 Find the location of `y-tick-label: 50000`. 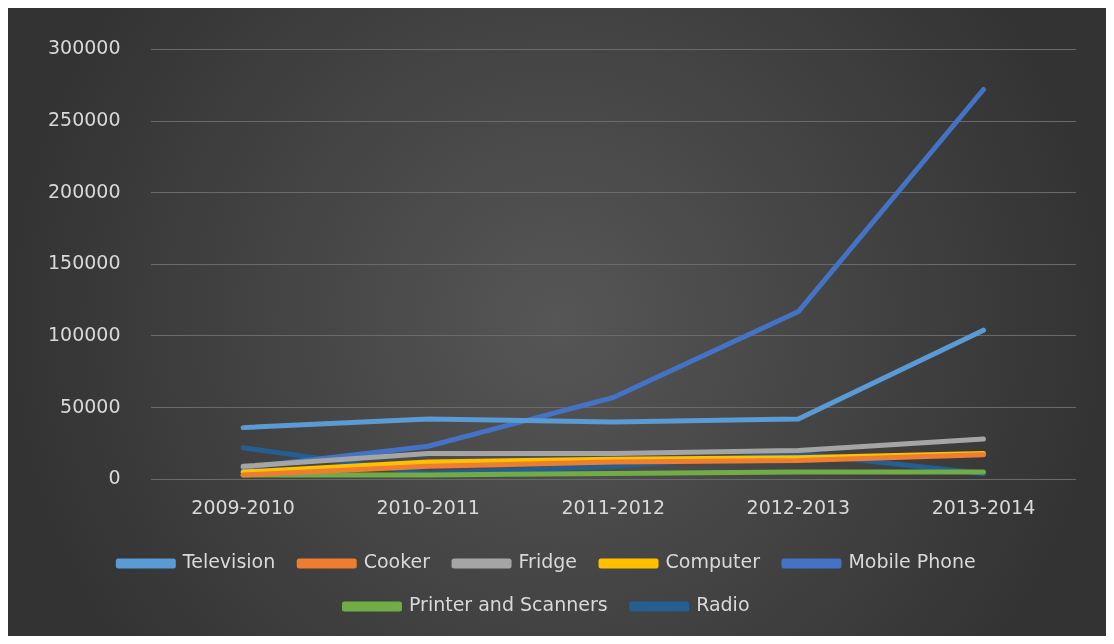

y-tick-label: 50000 is located at coordinates (90, 405).